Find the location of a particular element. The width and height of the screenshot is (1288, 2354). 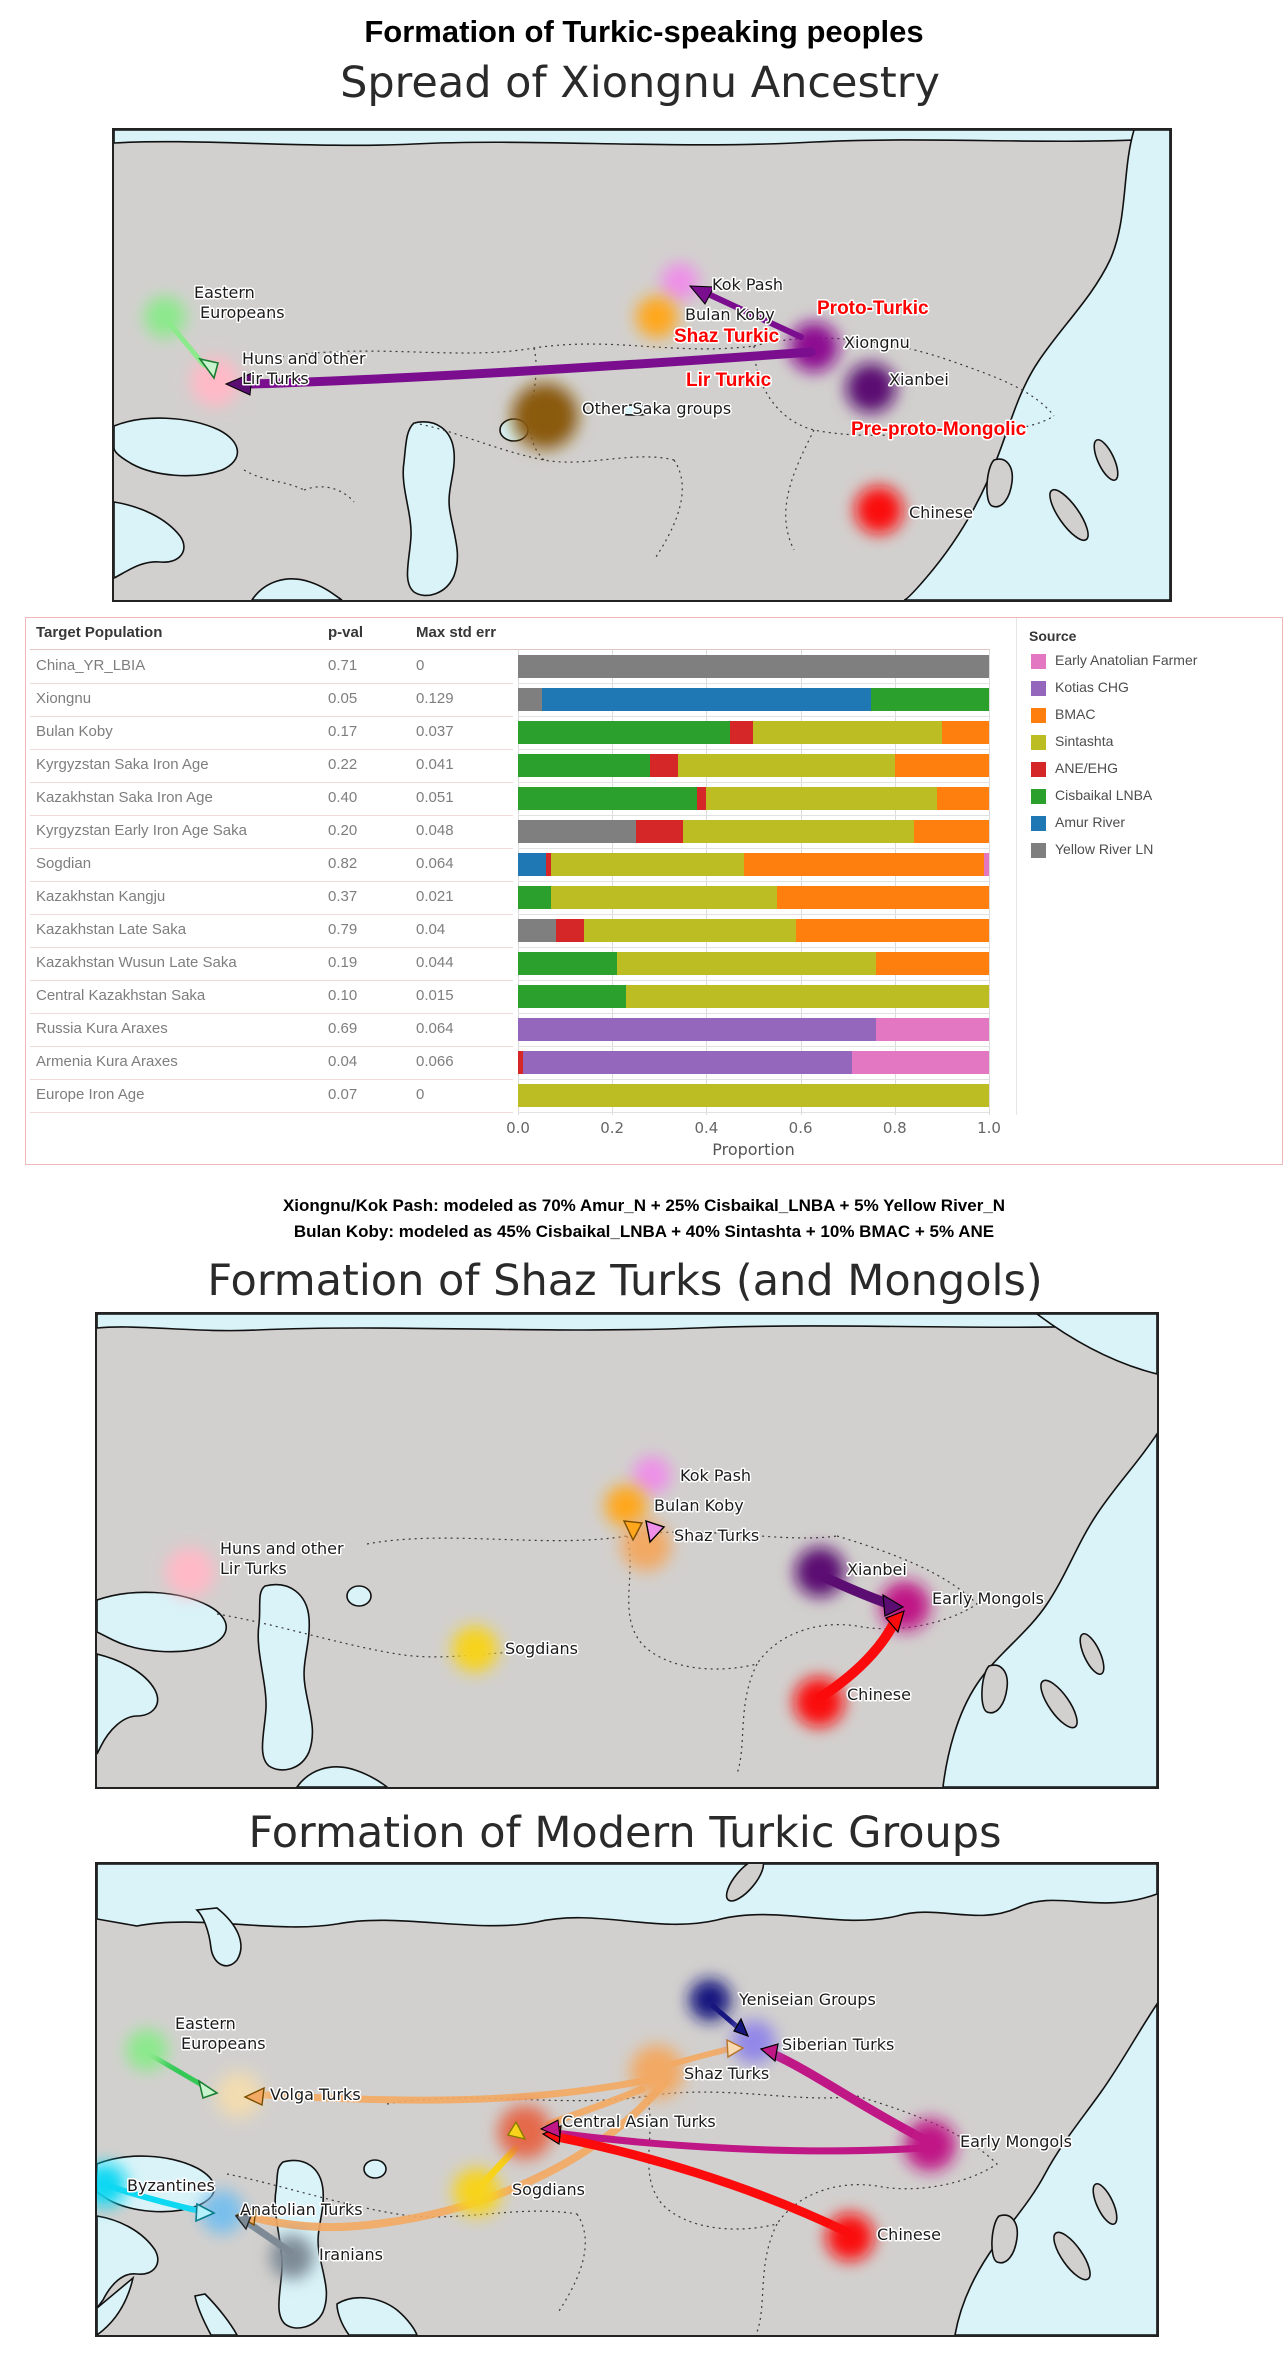

arrowhead-shaz-violet is located at coordinates (655, 1531).